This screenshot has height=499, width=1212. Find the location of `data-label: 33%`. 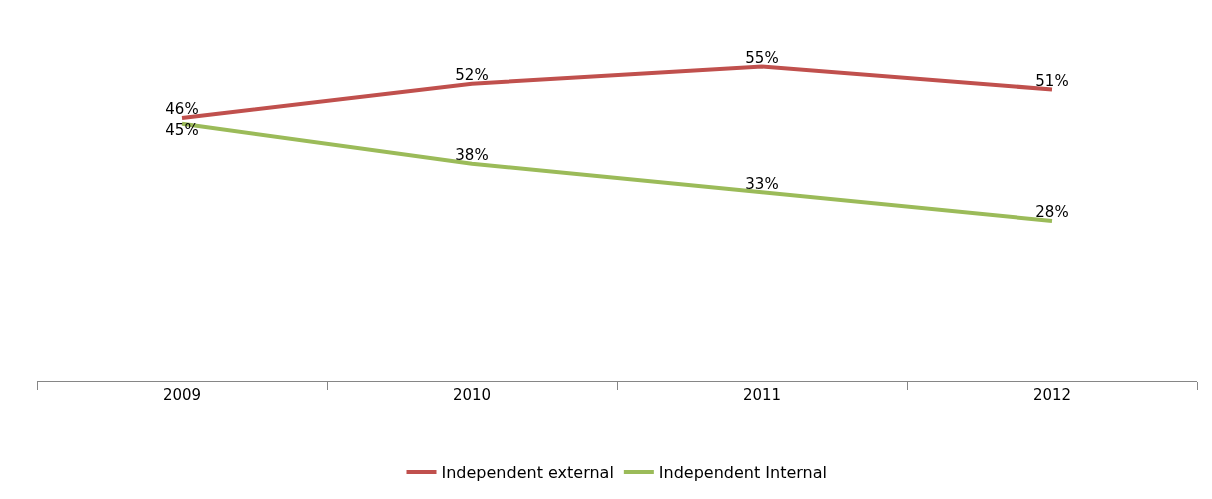

data-label: 33% is located at coordinates (762, 183).